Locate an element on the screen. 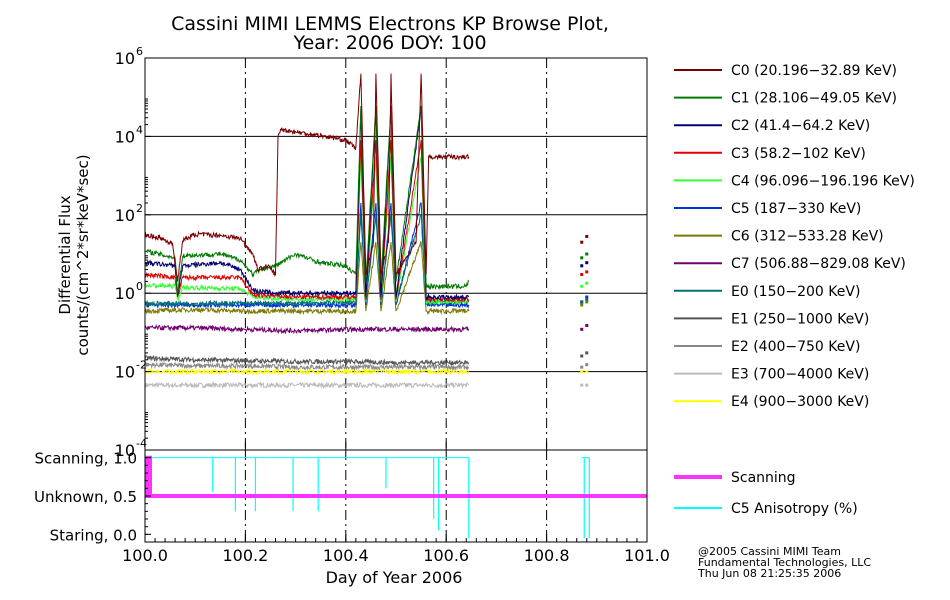 The height and width of the screenshot is (600, 950). series-e0-line is located at coordinates (307, 260).